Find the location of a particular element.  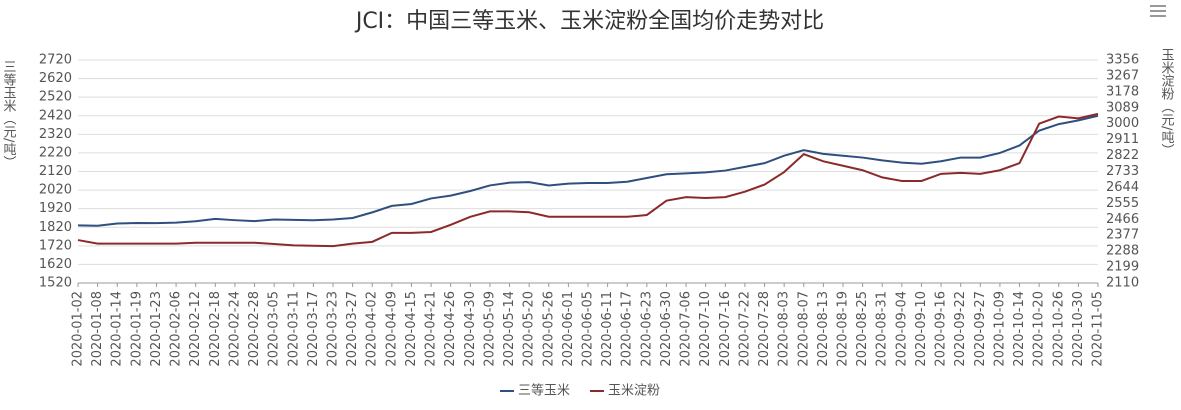

x-tick-label: 2020-02-06 is located at coordinates (176, 329).